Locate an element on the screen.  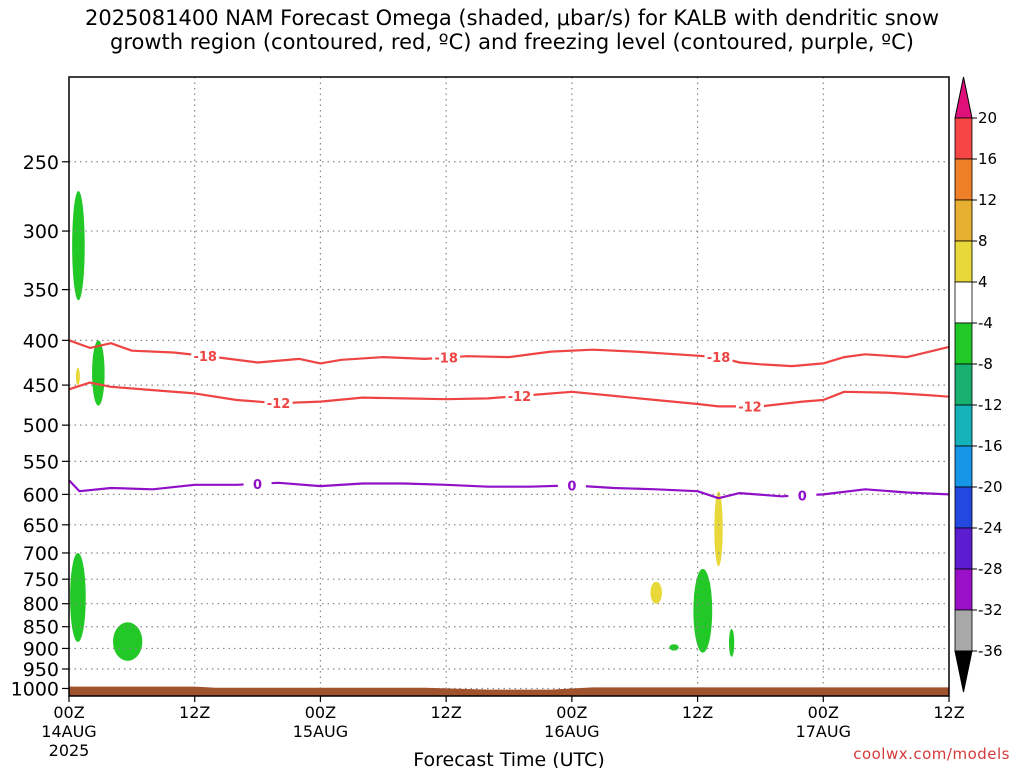
colorbar-label-10: -24 is located at coordinates (990, 528).